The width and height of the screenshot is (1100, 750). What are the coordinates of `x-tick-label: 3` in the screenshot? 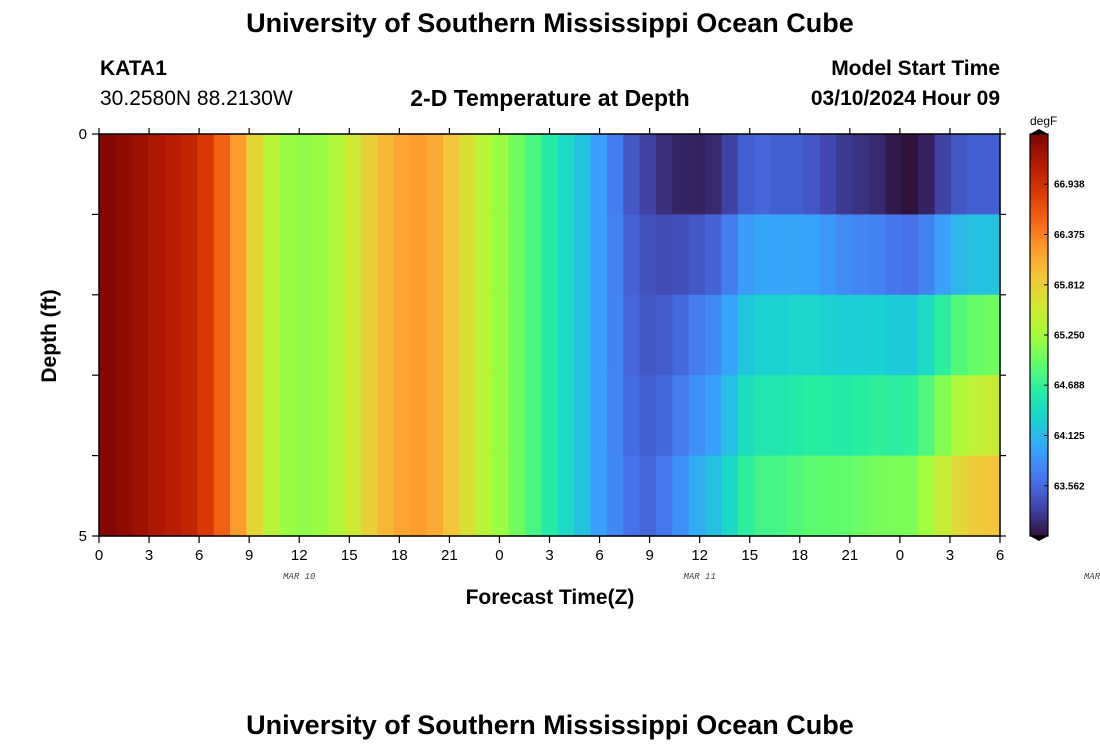 It's located at (149, 555).